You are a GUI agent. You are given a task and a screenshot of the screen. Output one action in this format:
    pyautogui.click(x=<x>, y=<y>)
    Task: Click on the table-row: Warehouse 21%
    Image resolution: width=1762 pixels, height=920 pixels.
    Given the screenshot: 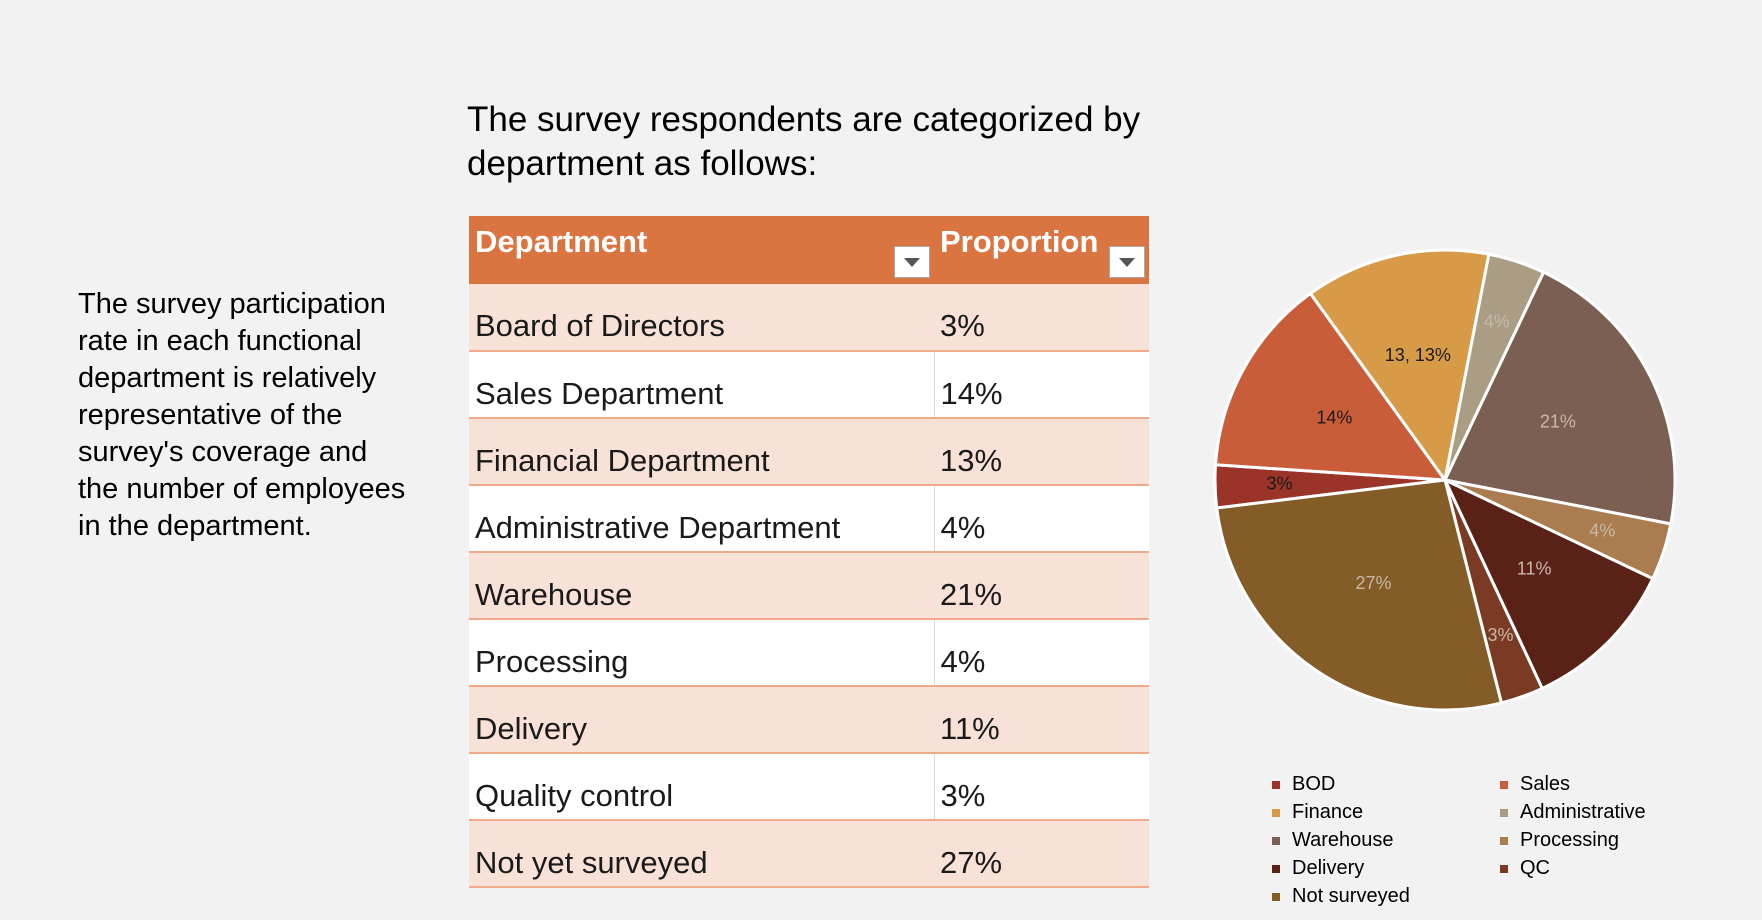 What is the action you would take?
    pyautogui.click(x=809, y=586)
    